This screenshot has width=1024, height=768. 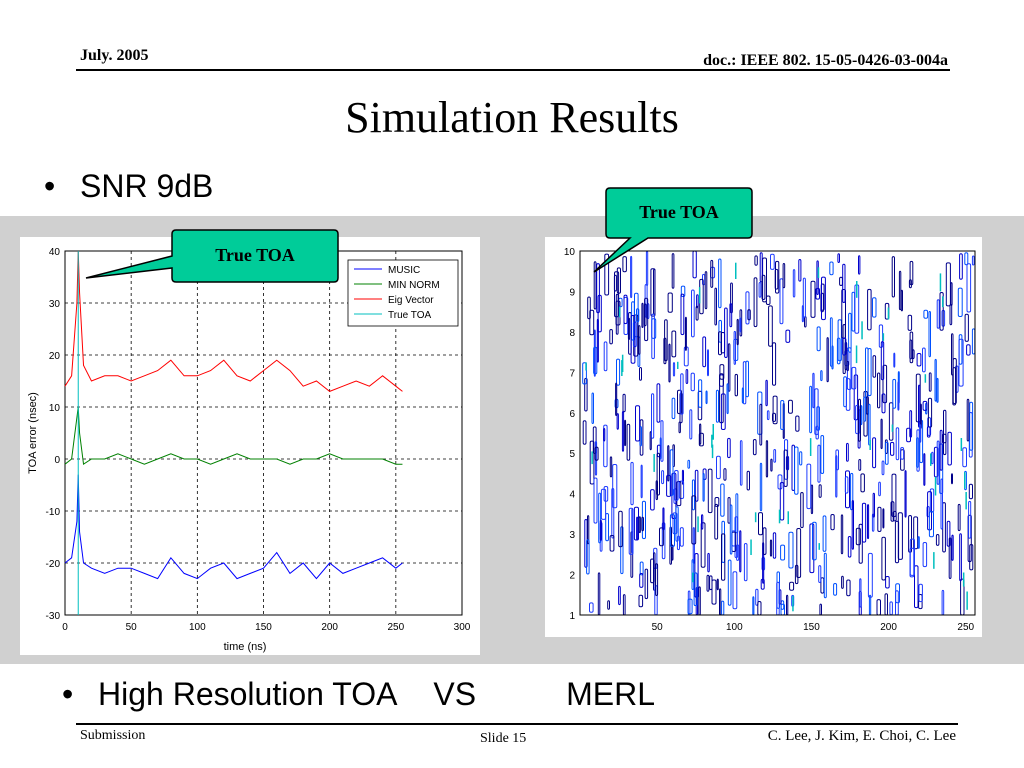 What do you see at coordinates (572, 414) in the screenshot?
I see `heatmap-y-tick-label: 6` at bounding box center [572, 414].